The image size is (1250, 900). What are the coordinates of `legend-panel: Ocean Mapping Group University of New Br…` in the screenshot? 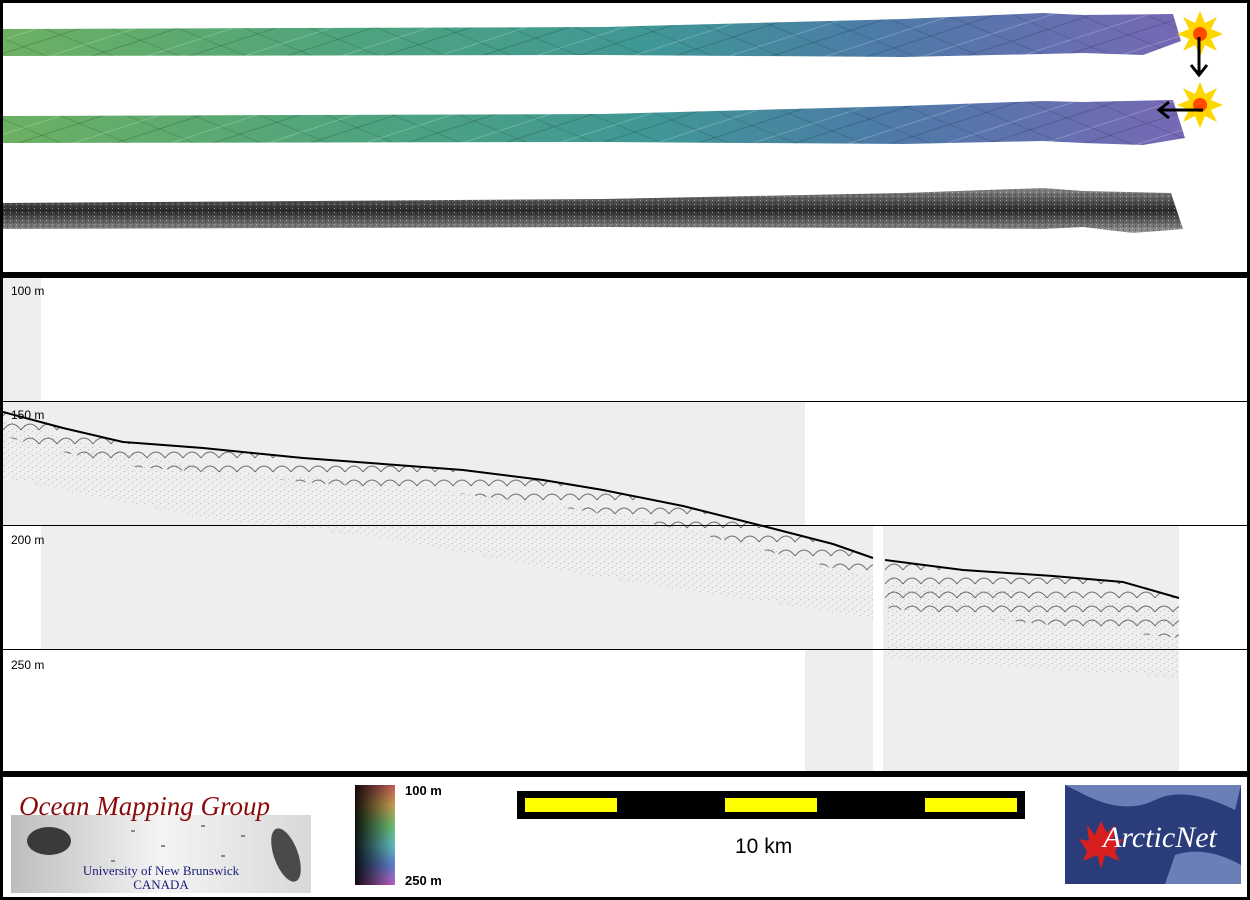 It's located at (625, 837).